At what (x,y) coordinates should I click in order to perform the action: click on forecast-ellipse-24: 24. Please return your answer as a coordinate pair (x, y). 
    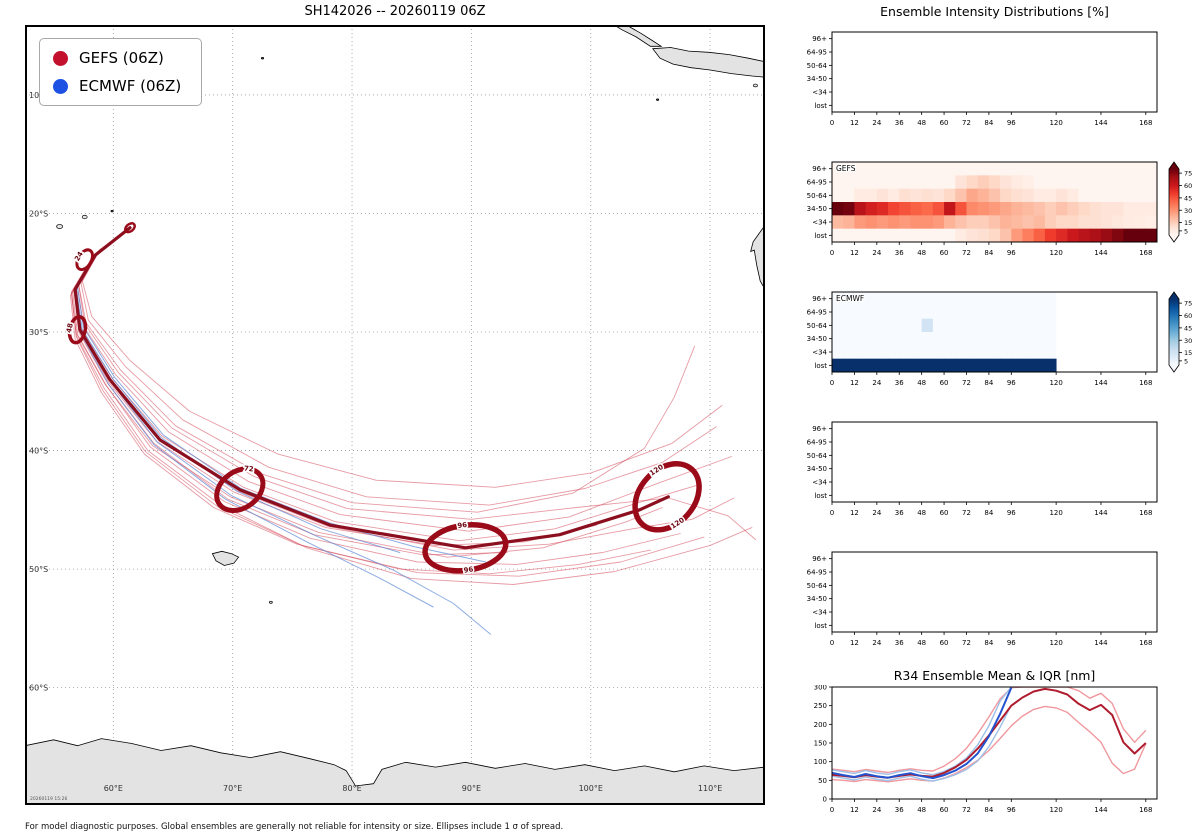
    Looking at the image, I should click on (83, 260).